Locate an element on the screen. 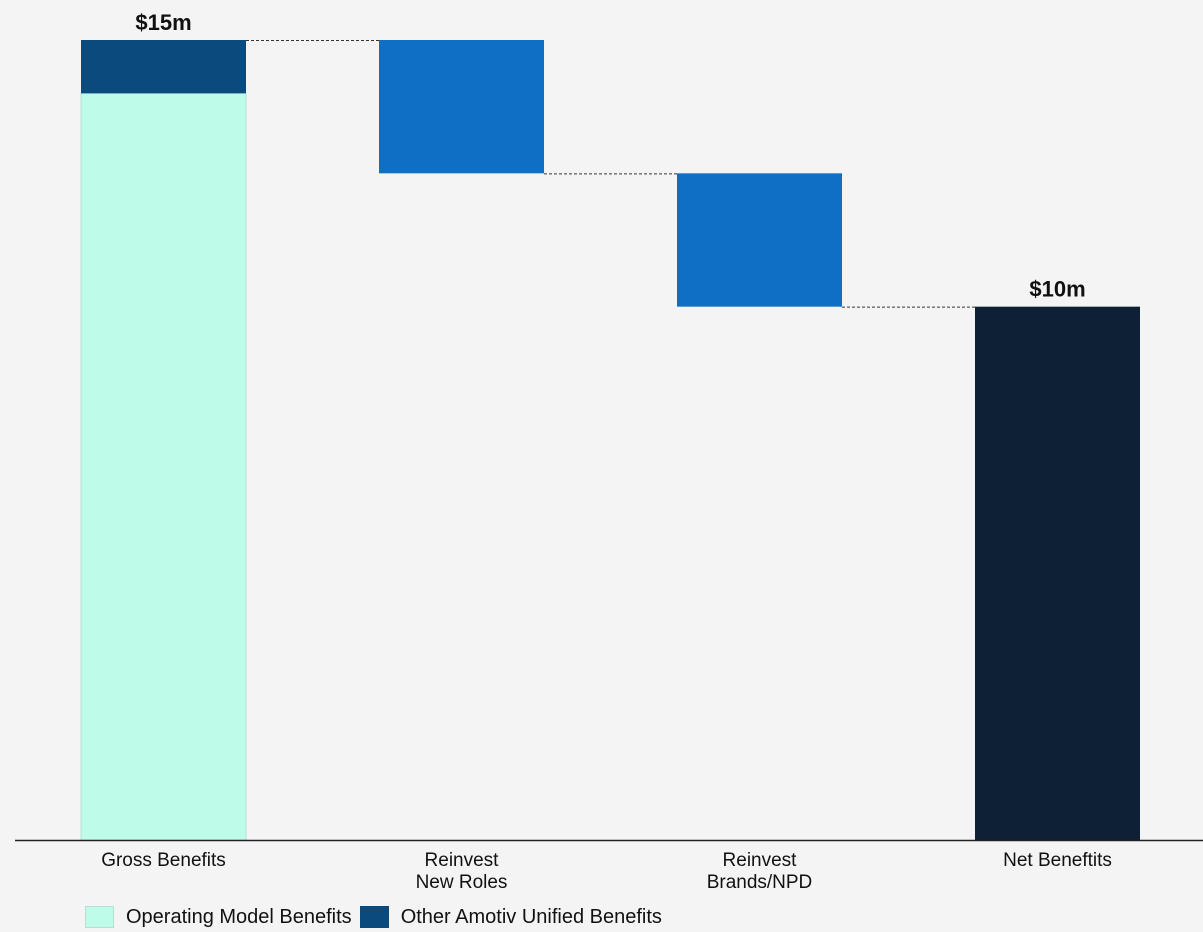 The width and height of the screenshot is (1203, 932). bar-value-label-0: $15m is located at coordinates (163, 22).